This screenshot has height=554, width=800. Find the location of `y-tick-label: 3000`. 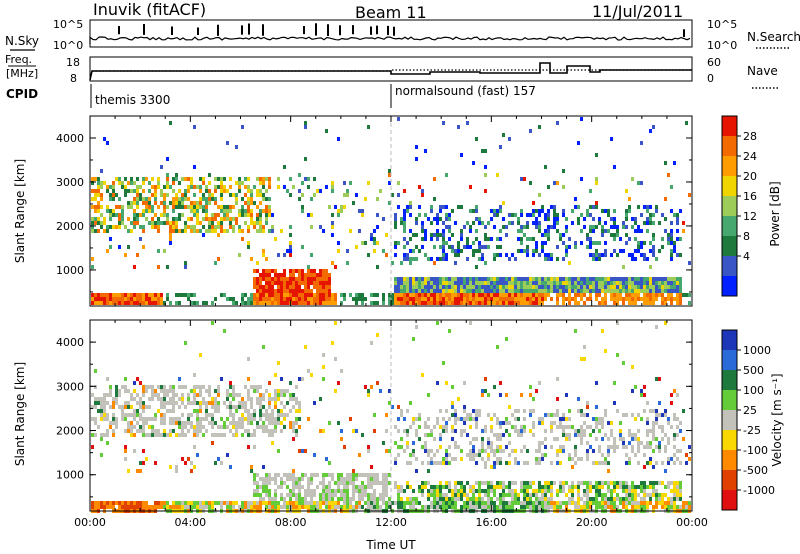

y-tick-label: 3000 is located at coordinates (70, 182).